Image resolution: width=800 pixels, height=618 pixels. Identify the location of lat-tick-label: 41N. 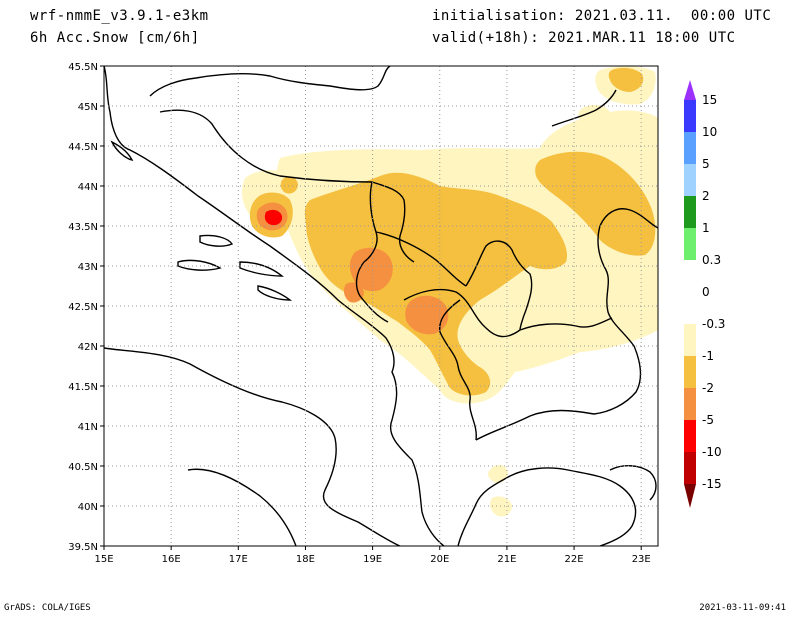
(88, 427).